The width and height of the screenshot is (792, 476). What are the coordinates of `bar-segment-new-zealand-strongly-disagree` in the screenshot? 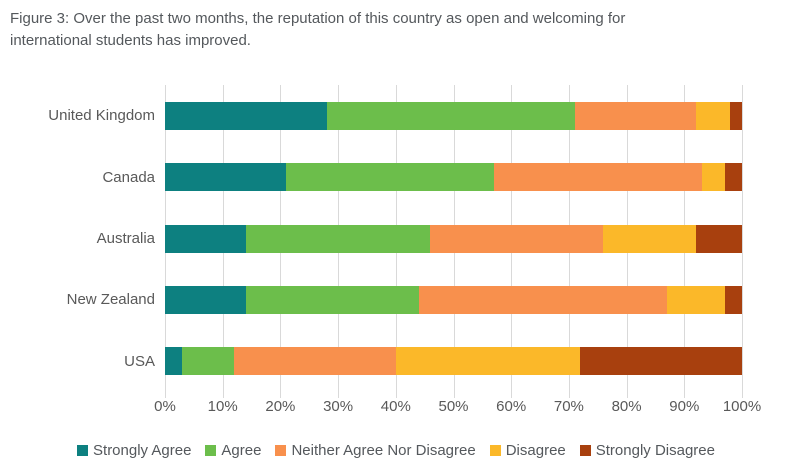 It's located at (733, 299).